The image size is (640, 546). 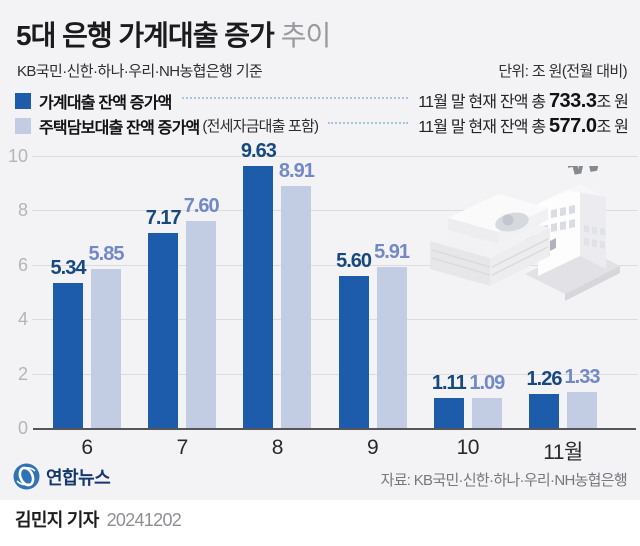 I want to click on bar-value-label: 1.26, so click(x=544, y=378).